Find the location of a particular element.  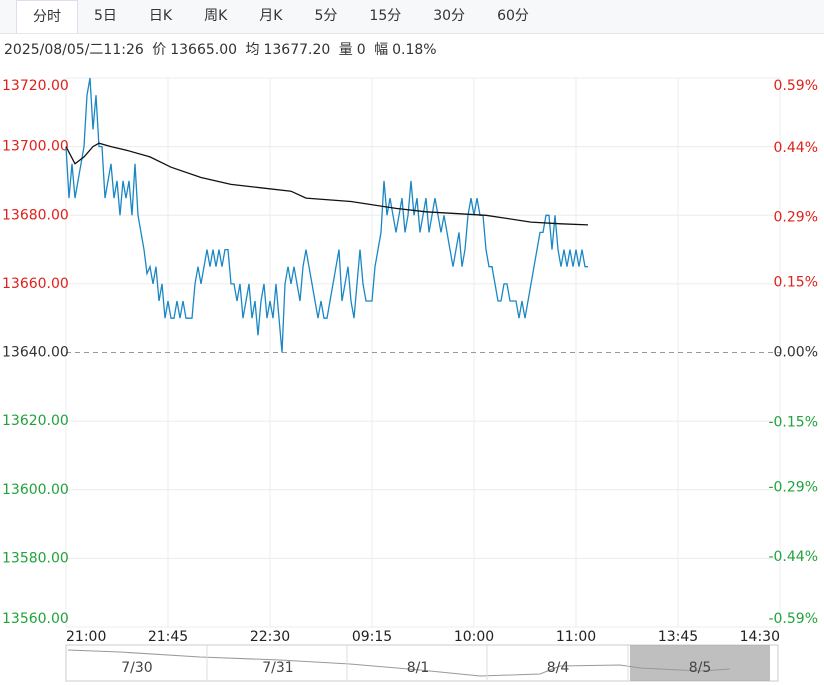

datetime: 2025/08/05/二11:26 is located at coordinates (74, 50).